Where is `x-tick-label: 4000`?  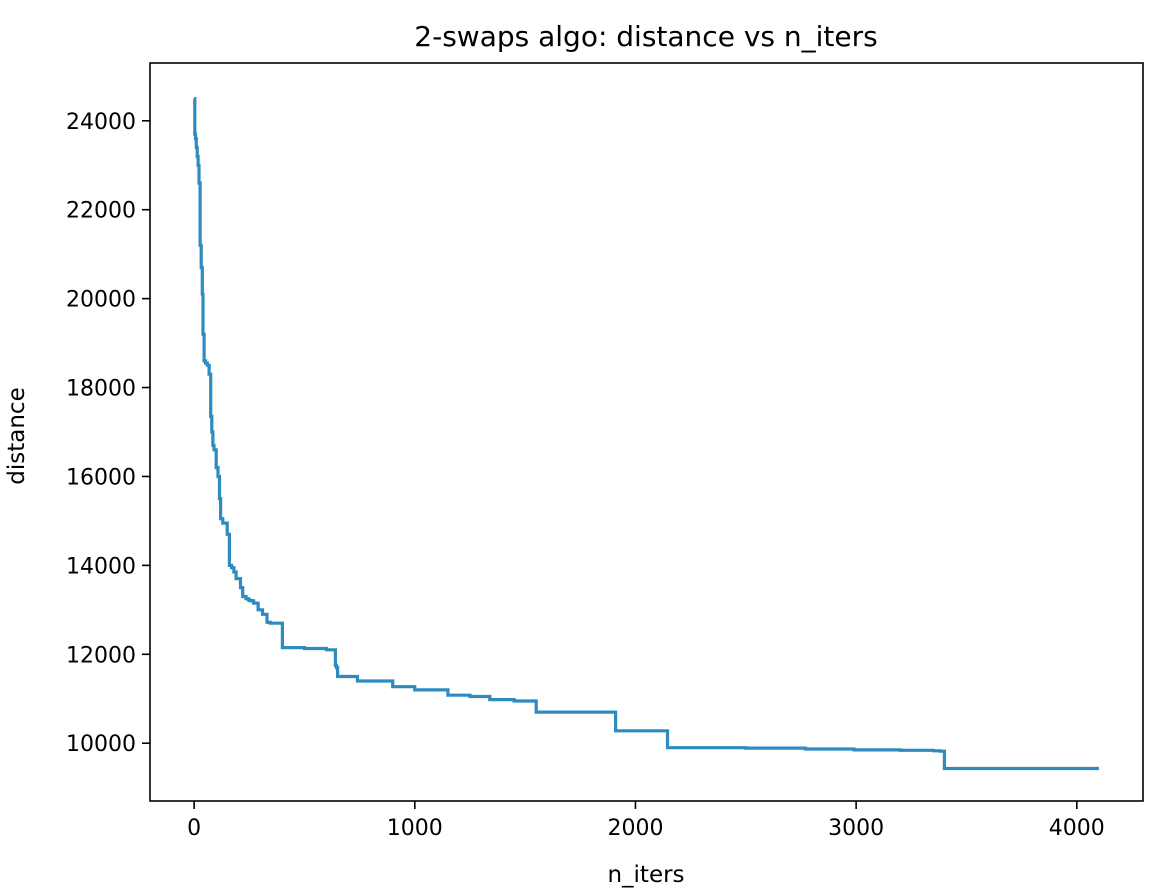
x-tick-label: 4000 is located at coordinates (1077, 828).